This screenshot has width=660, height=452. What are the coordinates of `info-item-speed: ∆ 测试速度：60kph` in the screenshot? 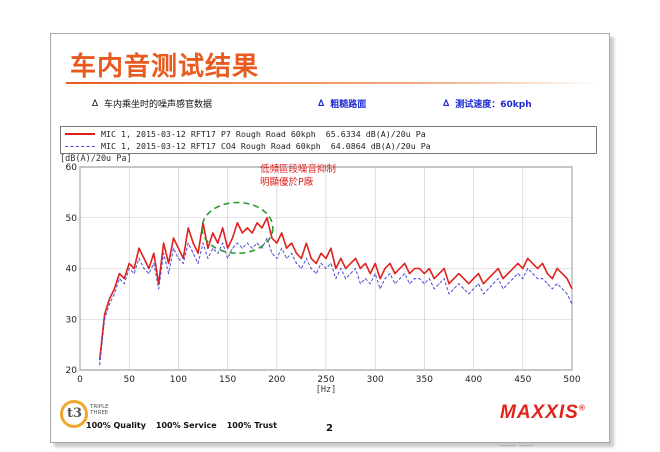 It's located at (487, 104).